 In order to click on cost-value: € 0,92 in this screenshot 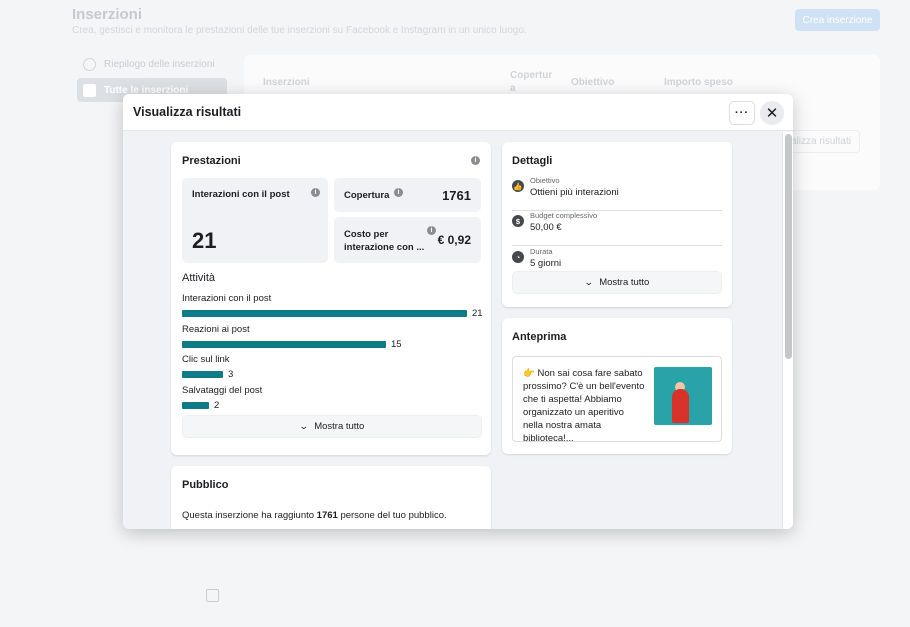, I will do `click(454, 240)`.